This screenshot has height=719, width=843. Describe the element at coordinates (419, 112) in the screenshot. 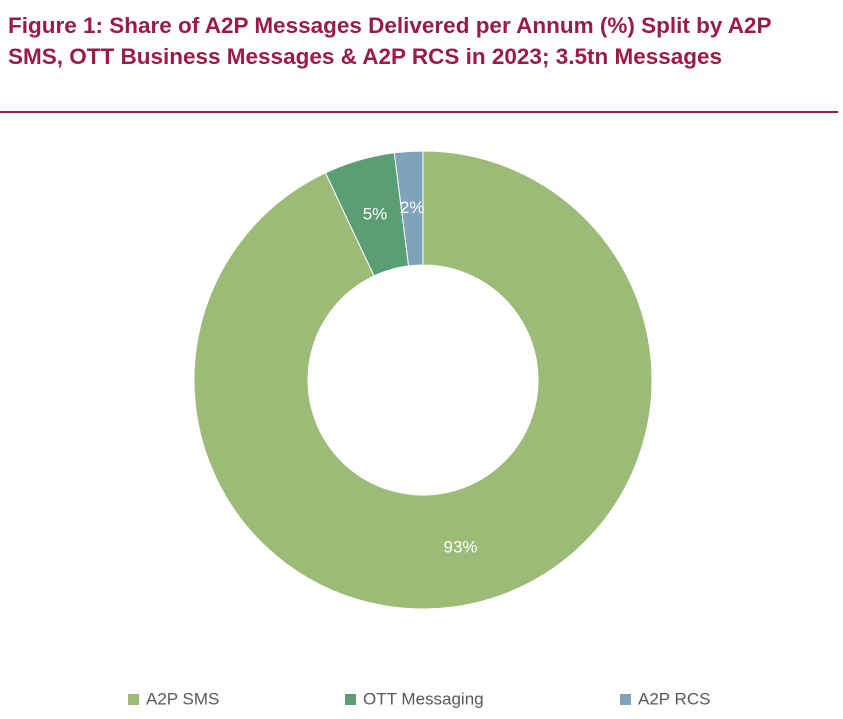

I see `title-rule` at that location.